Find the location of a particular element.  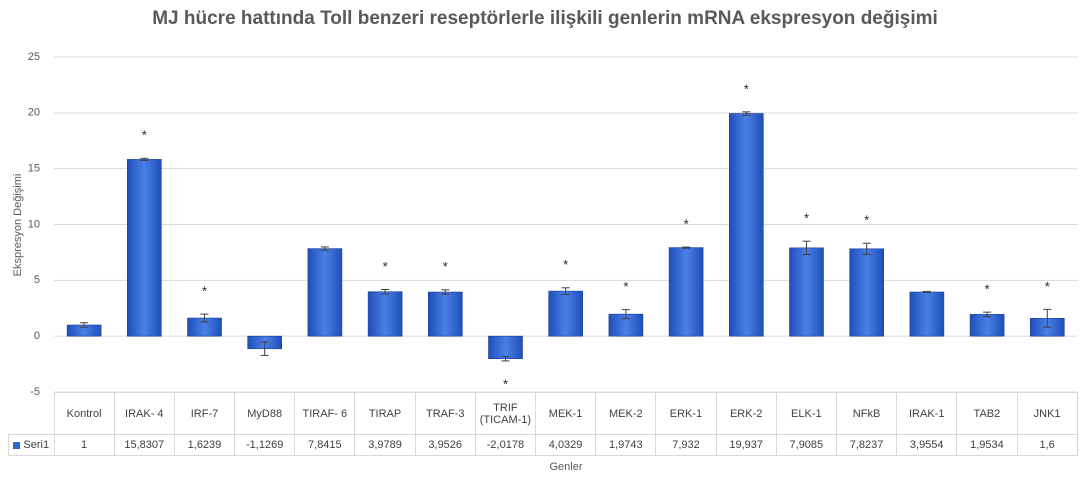

category-label: TIRAF- 6 is located at coordinates (325, 413).